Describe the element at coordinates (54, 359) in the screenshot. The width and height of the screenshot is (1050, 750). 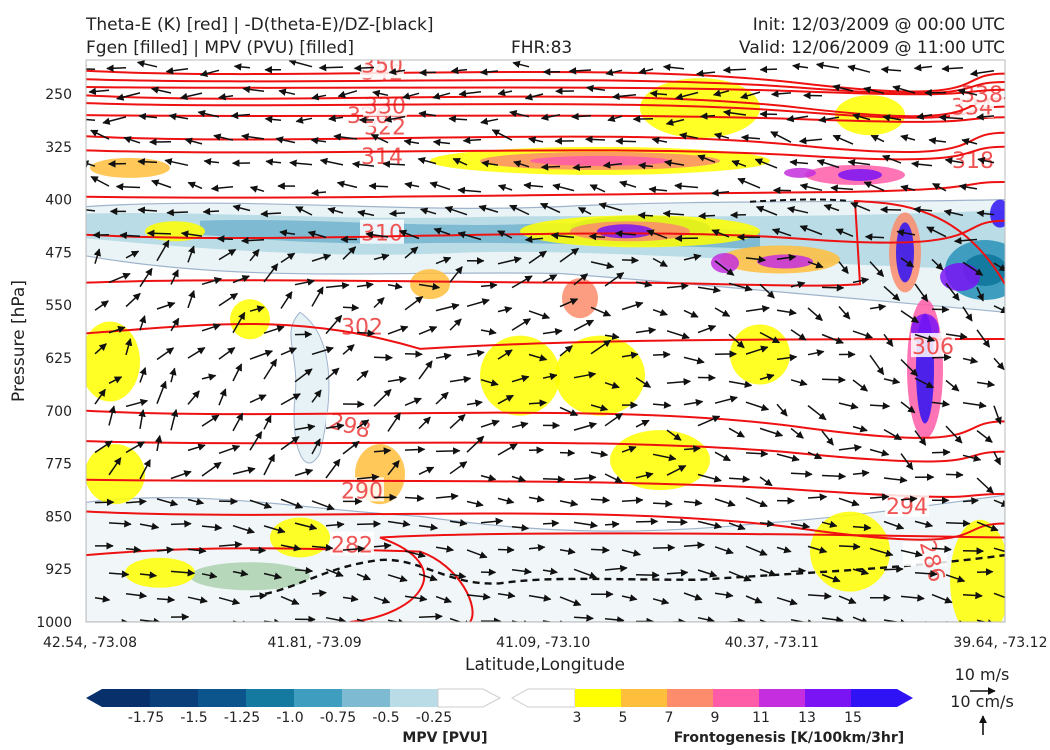
I see `y-axis-ticks: 250 325 400 475 550 625 700 775 850 925 1000` at that location.